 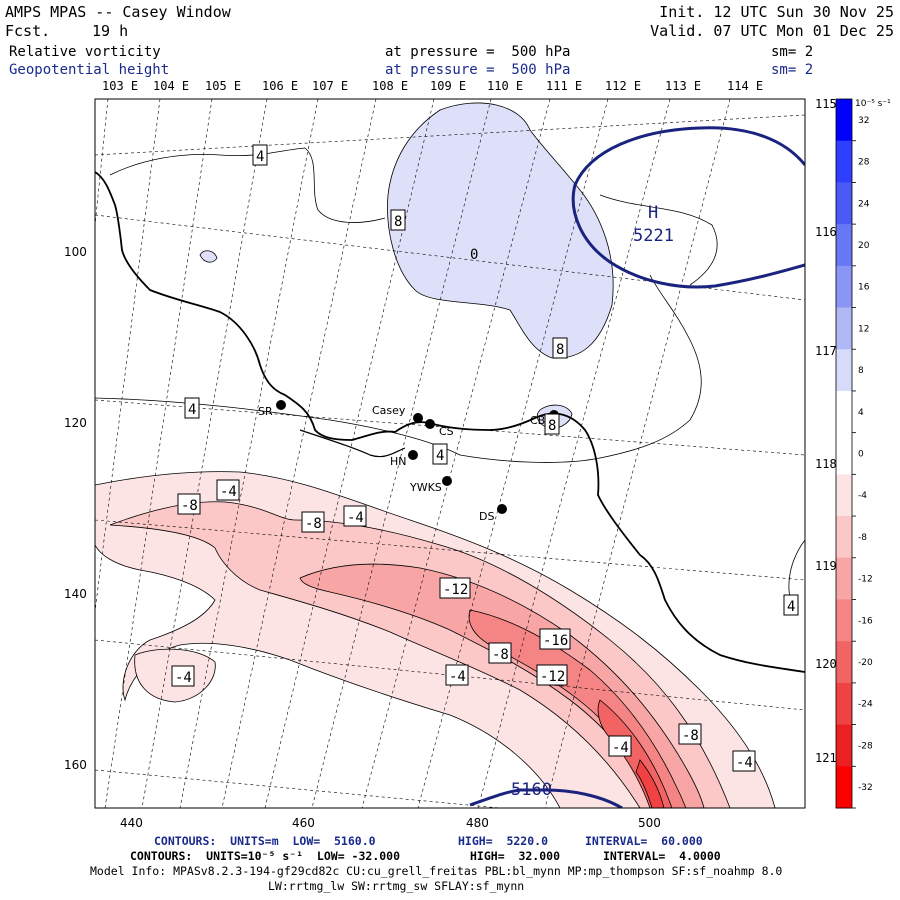 I want to click on valid-time: Valid. 07 UTC Mon 01 Dec 25, so click(x=772, y=31).